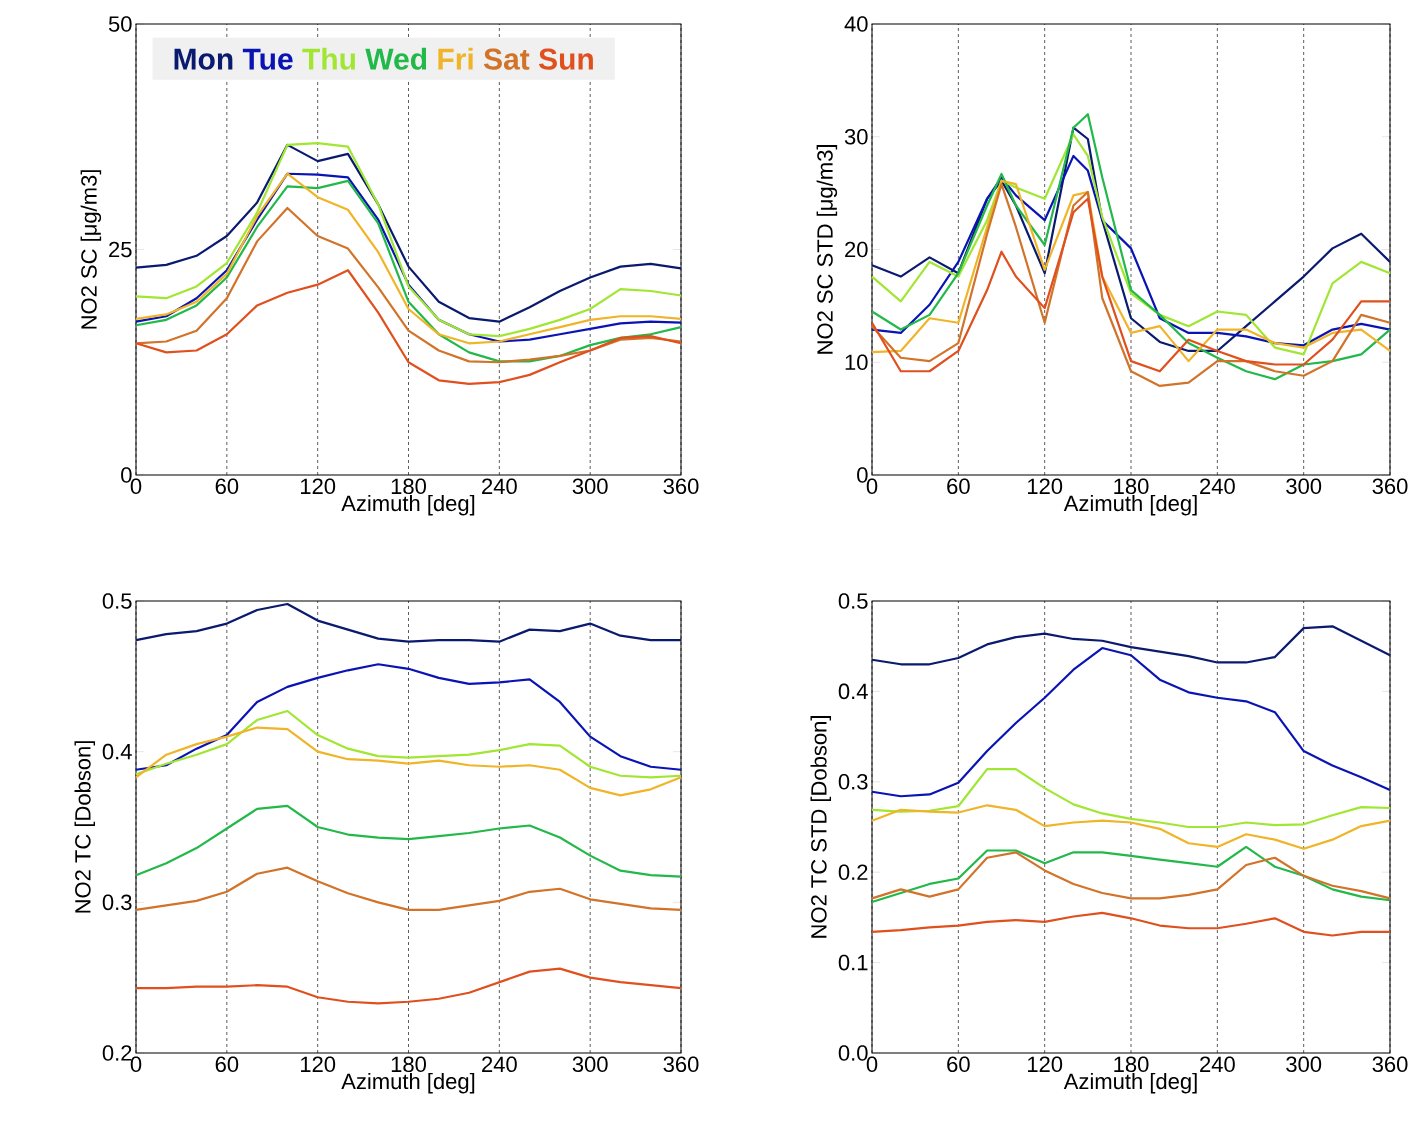  Describe the element at coordinates (396, 58) in the screenshot. I see `text: Wed` at that location.